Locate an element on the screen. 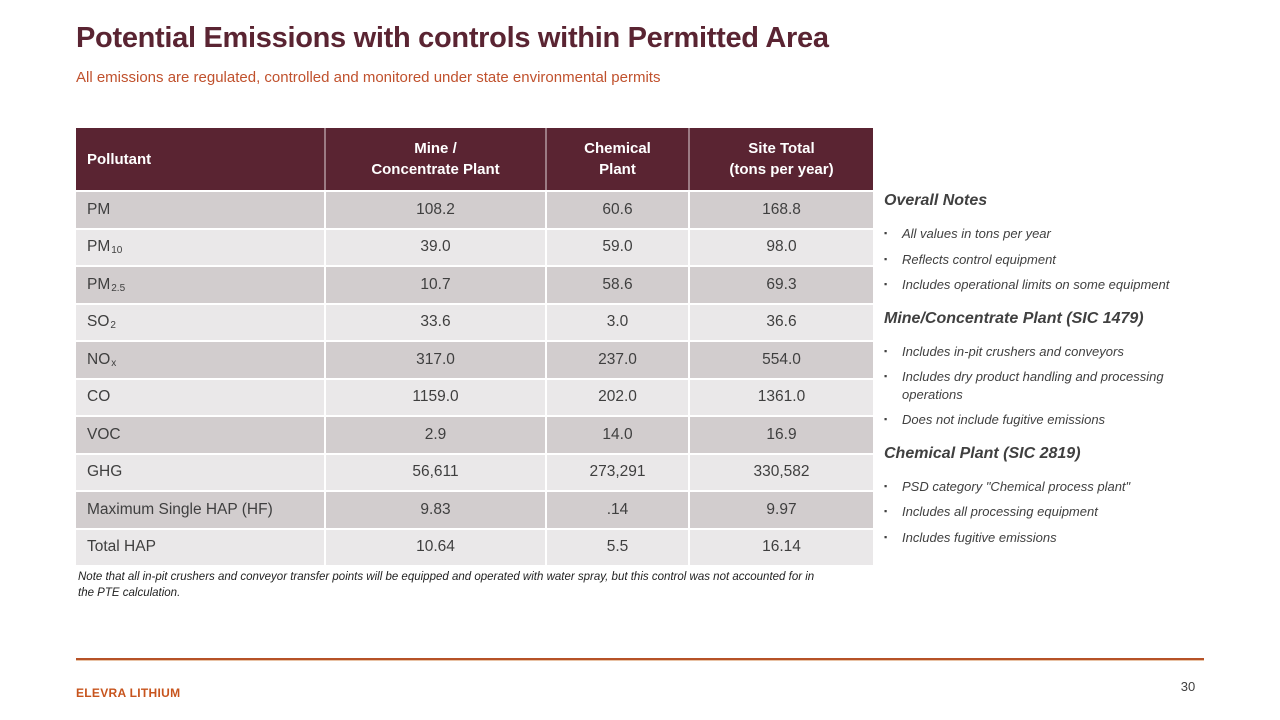 The width and height of the screenshot is (1280, 720). header-site-total: Site Total (tons per year) is located at coordinates (781, 159).